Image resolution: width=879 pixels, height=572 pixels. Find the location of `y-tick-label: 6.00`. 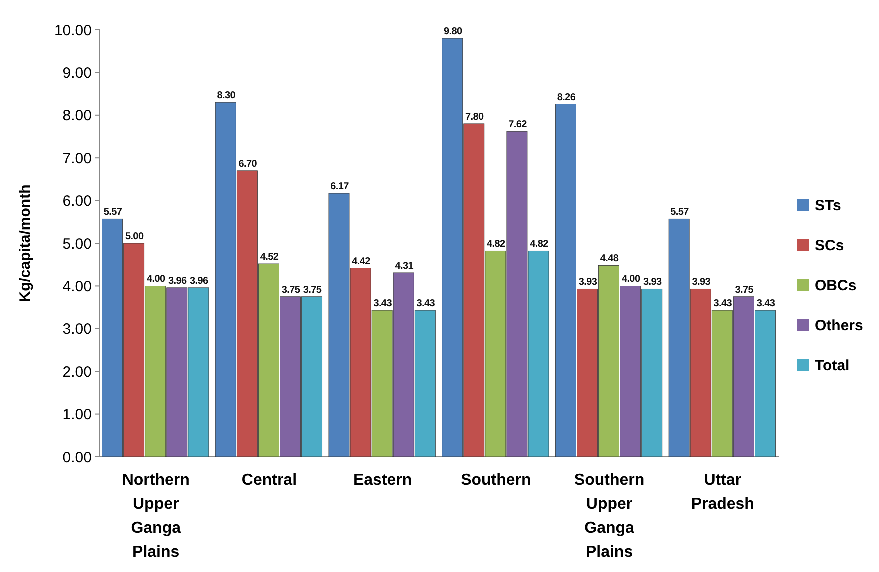

y-tick-label: 6.00 is located at coordinates (77, 201).